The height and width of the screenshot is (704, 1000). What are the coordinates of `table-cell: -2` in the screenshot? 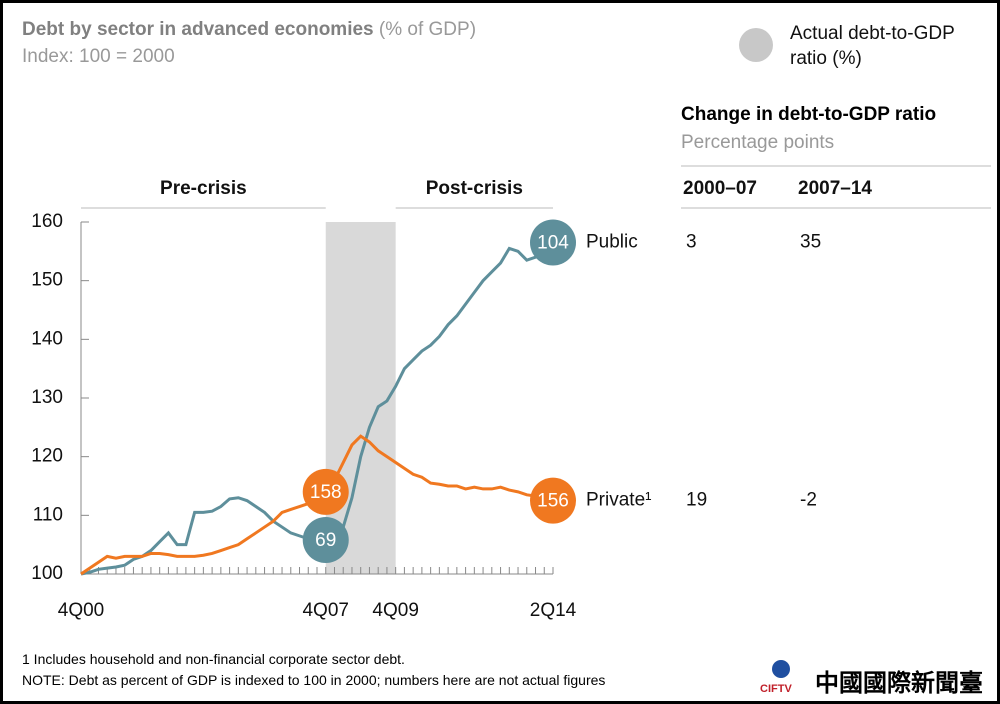 It's located at (808, 500).